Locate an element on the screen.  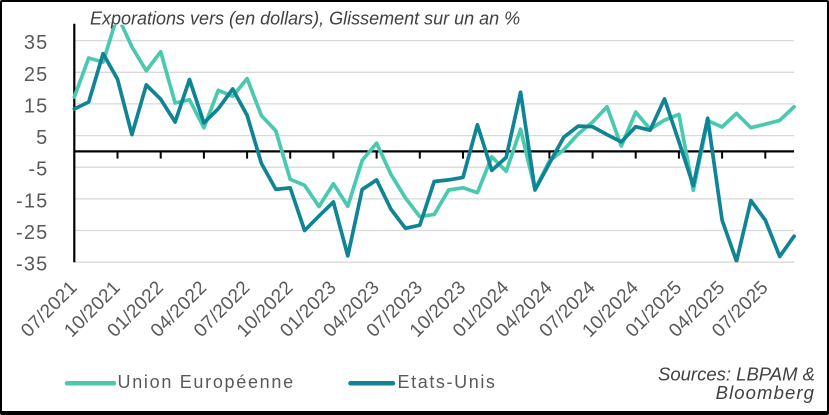
svg-text: Bloomberg is located at coordinates (765, 392).